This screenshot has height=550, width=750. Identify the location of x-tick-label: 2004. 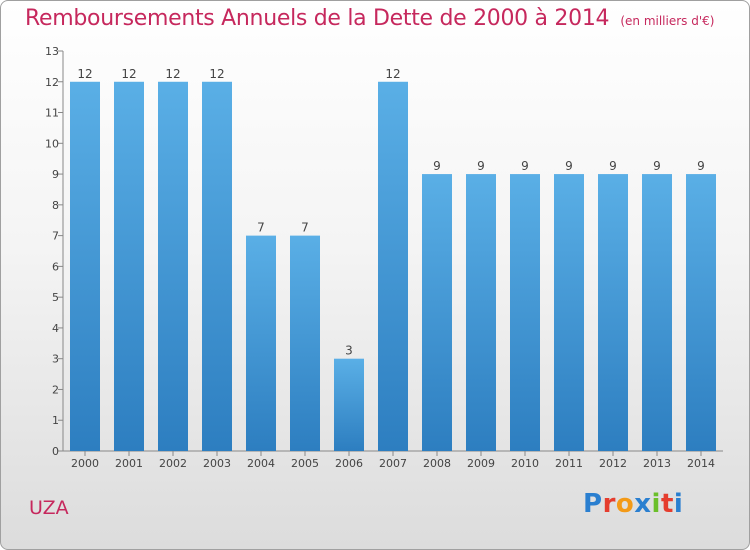
(261, 463).